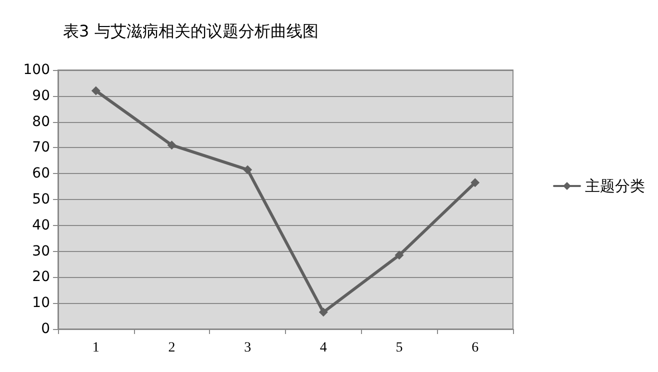 This screenshot has width=658, height=372. What do you see at coordinates (615, 186) in the screenshot?
I see `legend-label: 主题分类` at bounding box center [615, 186].